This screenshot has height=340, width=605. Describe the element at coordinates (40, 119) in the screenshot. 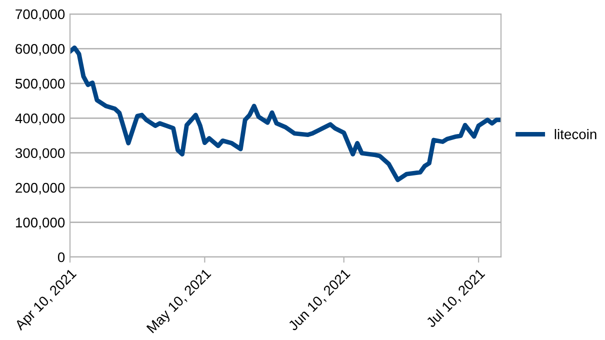

I see `y-tick-label: 400,000` at that location.